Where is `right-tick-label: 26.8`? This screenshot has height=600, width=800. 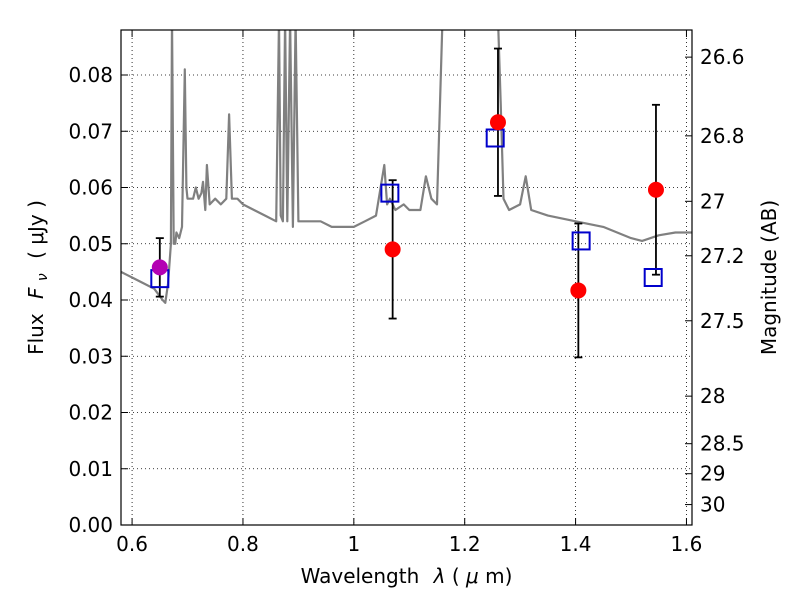 right-tick-label: 26.8 is located at coordinates (722, 136).